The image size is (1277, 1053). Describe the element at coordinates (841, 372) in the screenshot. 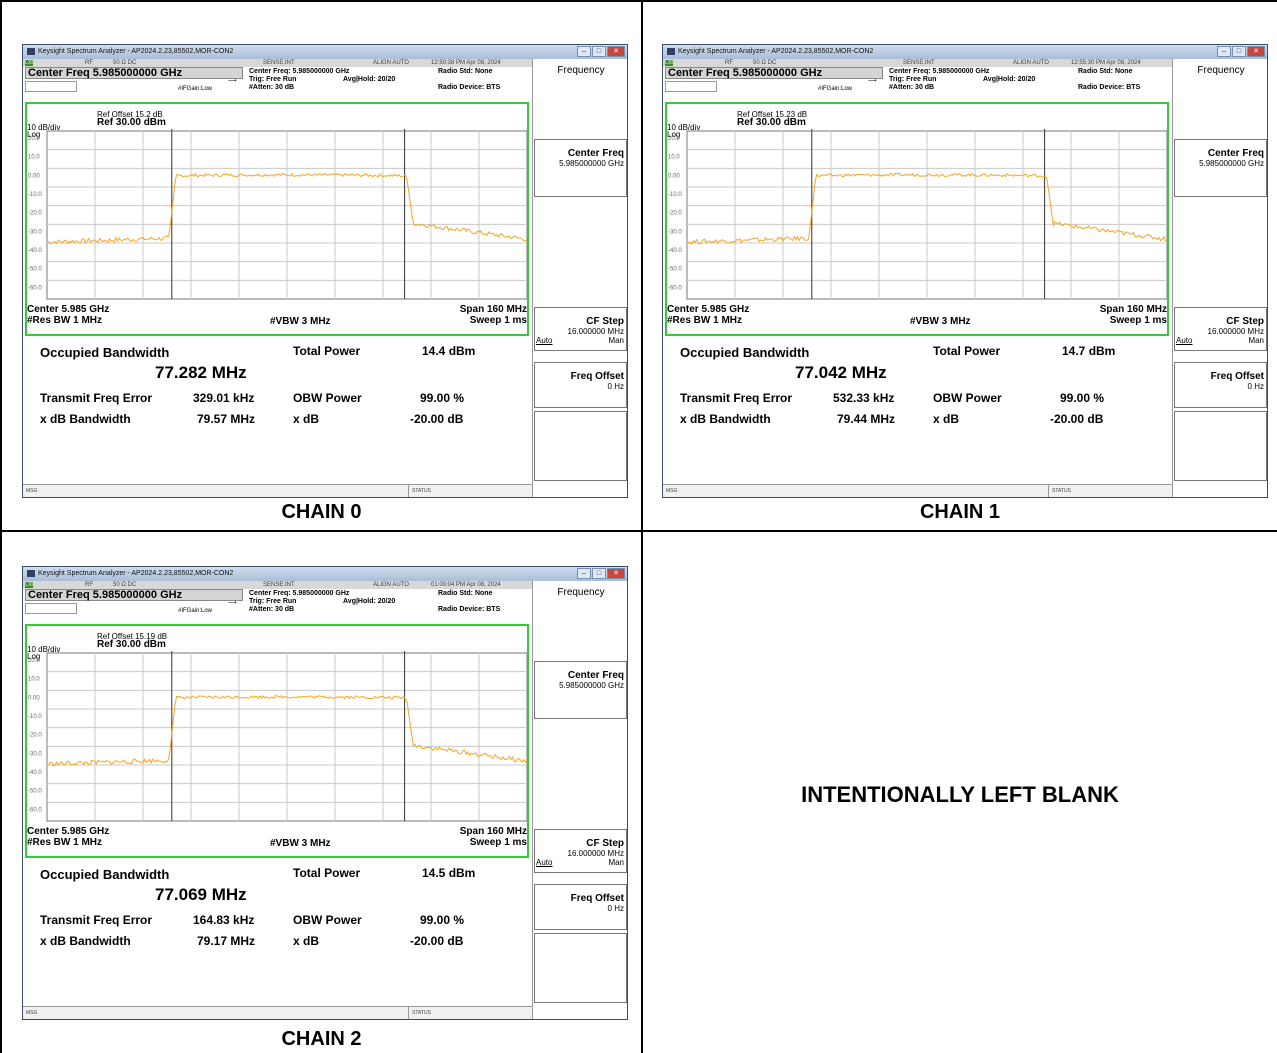

I see `obw-value: 77.042 MHz` at that location.